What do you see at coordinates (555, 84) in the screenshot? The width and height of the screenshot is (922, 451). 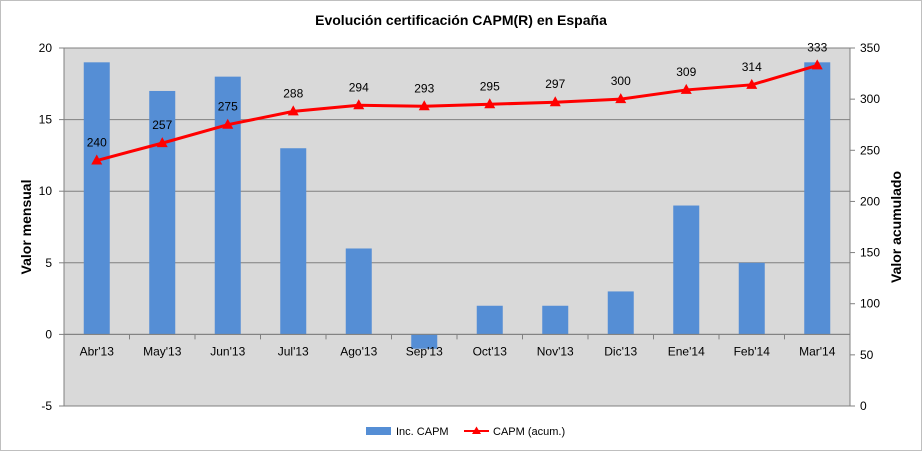 I see `data-label: 297` at bounding box center [555, 84].